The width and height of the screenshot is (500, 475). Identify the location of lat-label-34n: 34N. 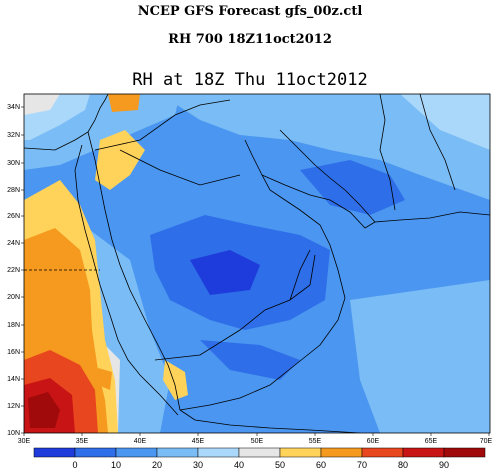
(13, 107).